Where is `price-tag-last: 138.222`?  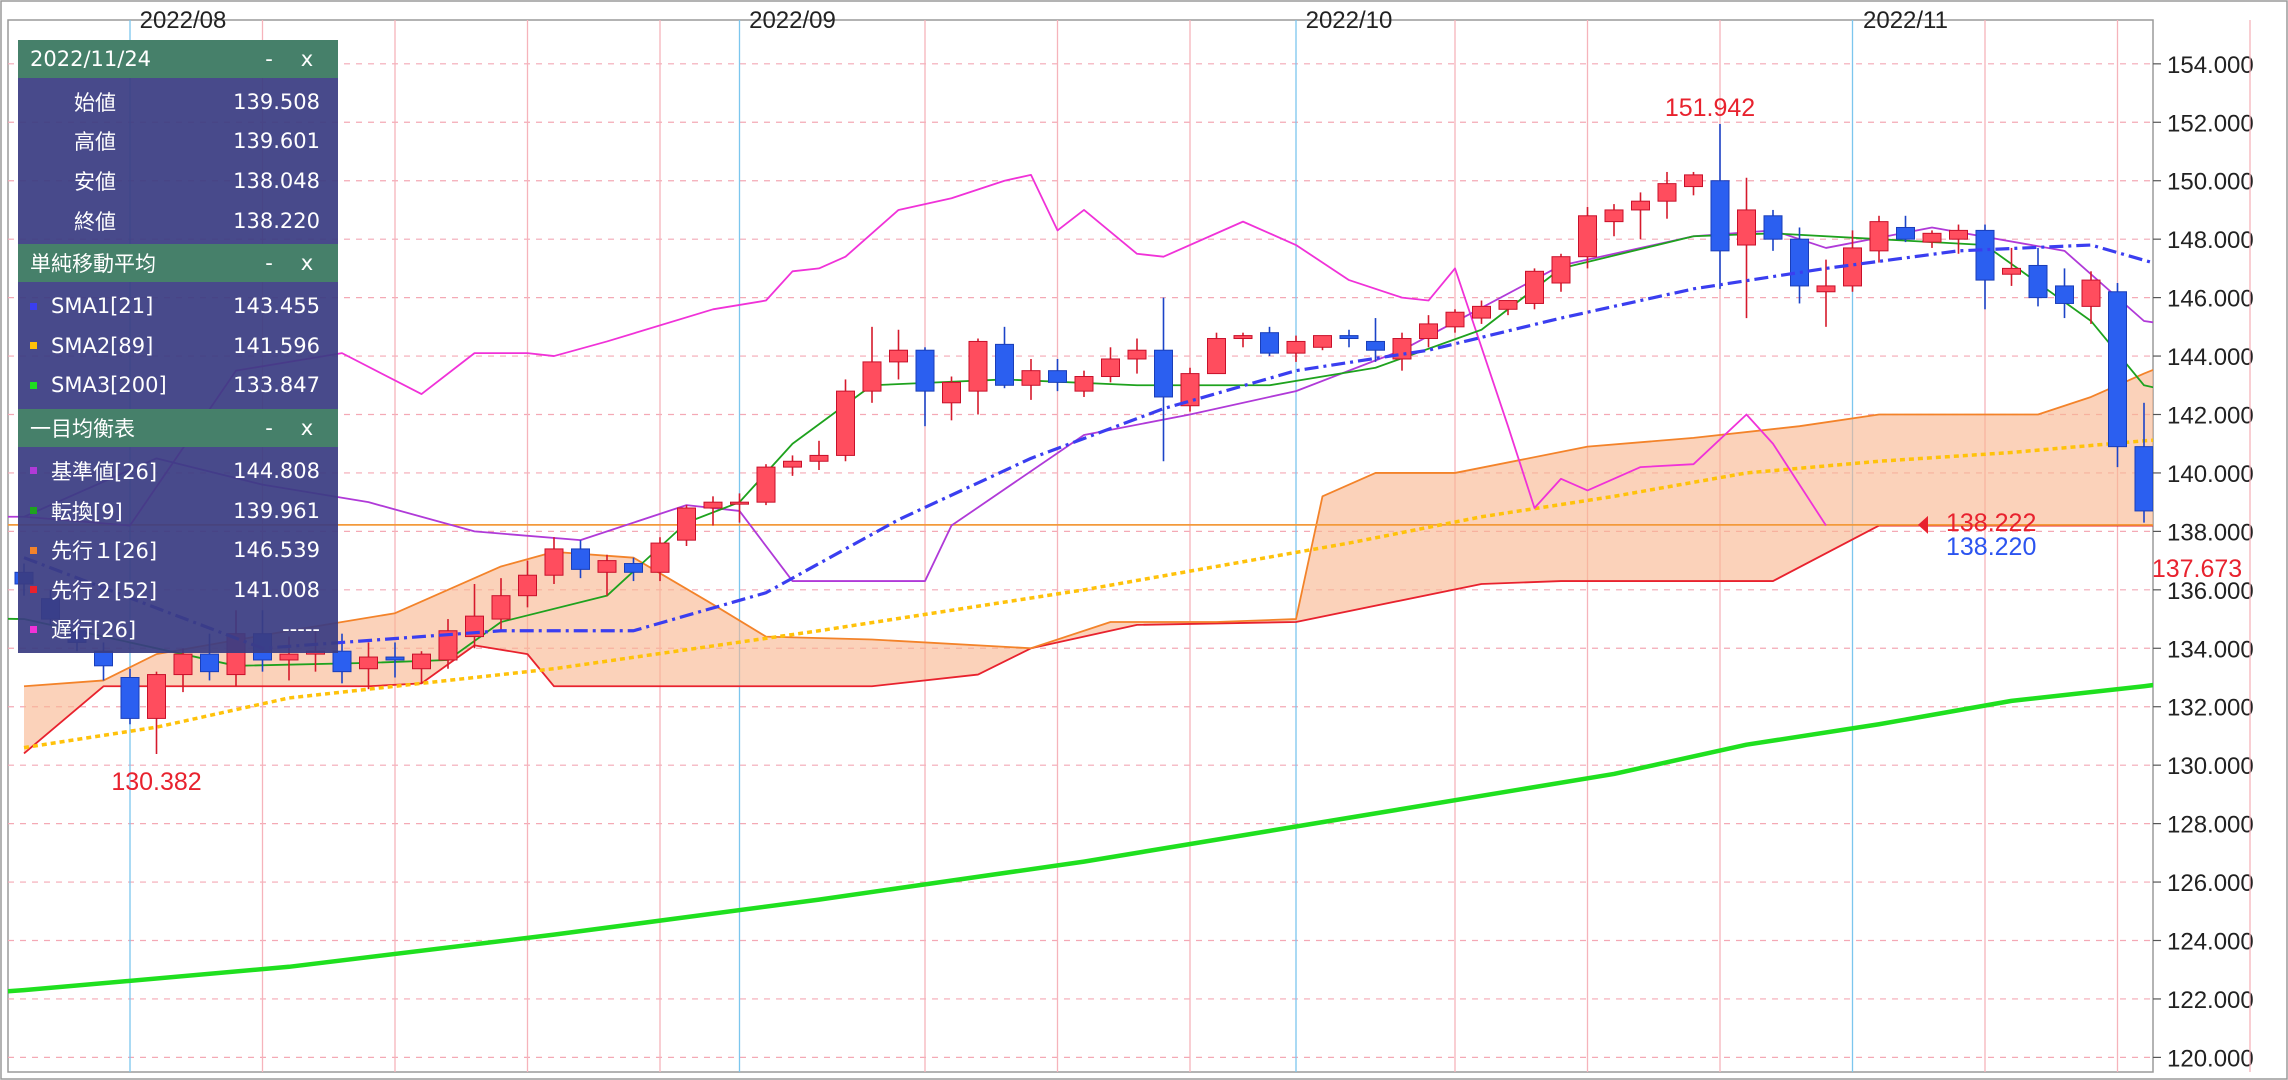
price-tag-last: 138.222 is located at coordinates (1991, 523).